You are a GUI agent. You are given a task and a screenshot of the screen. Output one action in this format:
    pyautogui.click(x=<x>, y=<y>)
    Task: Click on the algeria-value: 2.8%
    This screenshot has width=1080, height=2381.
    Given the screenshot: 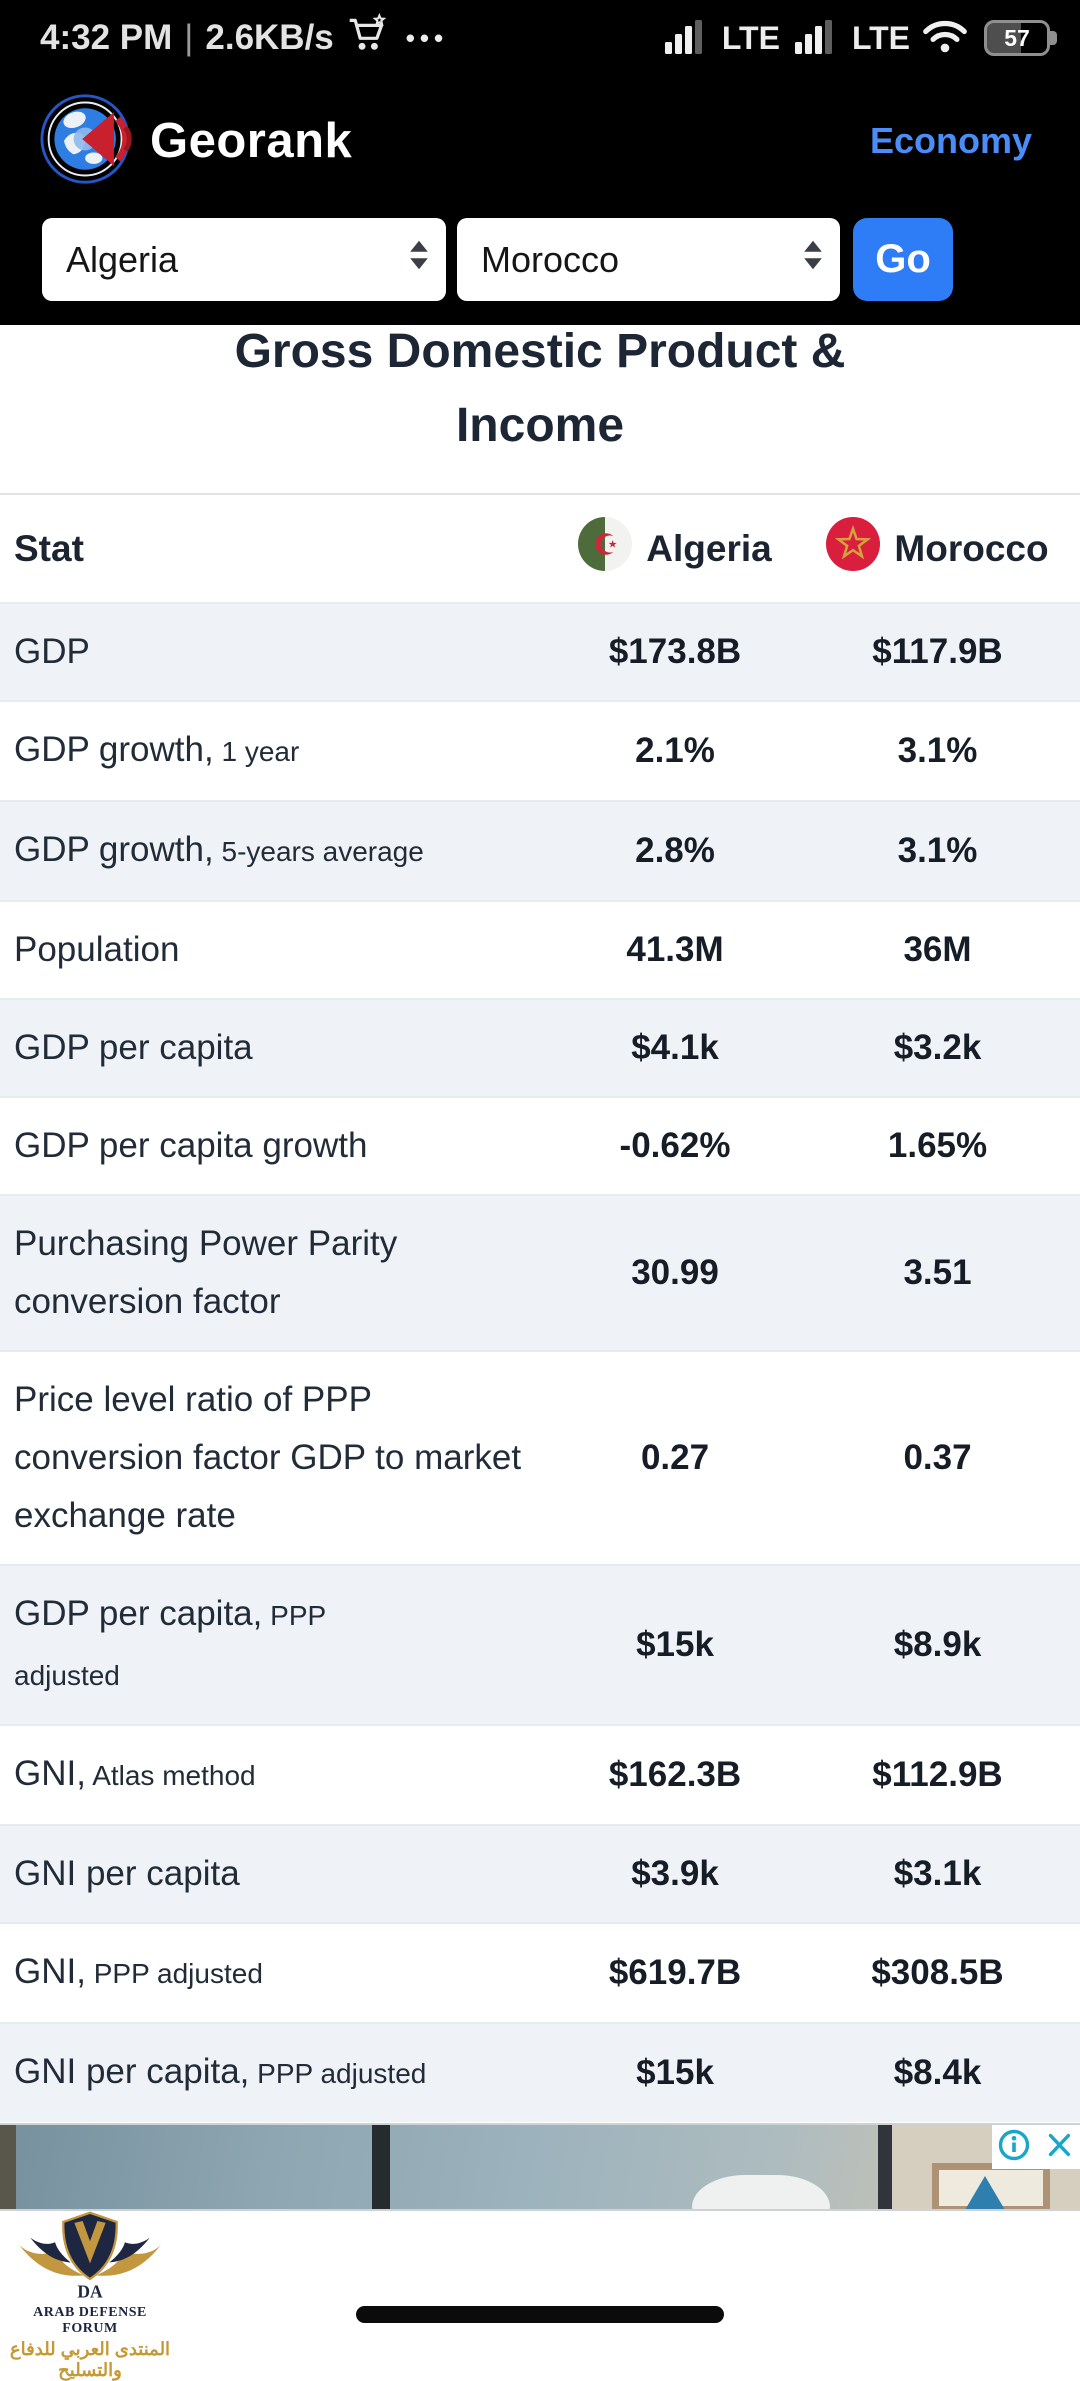 What is the action you would take?
    pyautogui.click(x=675, y=850)
    